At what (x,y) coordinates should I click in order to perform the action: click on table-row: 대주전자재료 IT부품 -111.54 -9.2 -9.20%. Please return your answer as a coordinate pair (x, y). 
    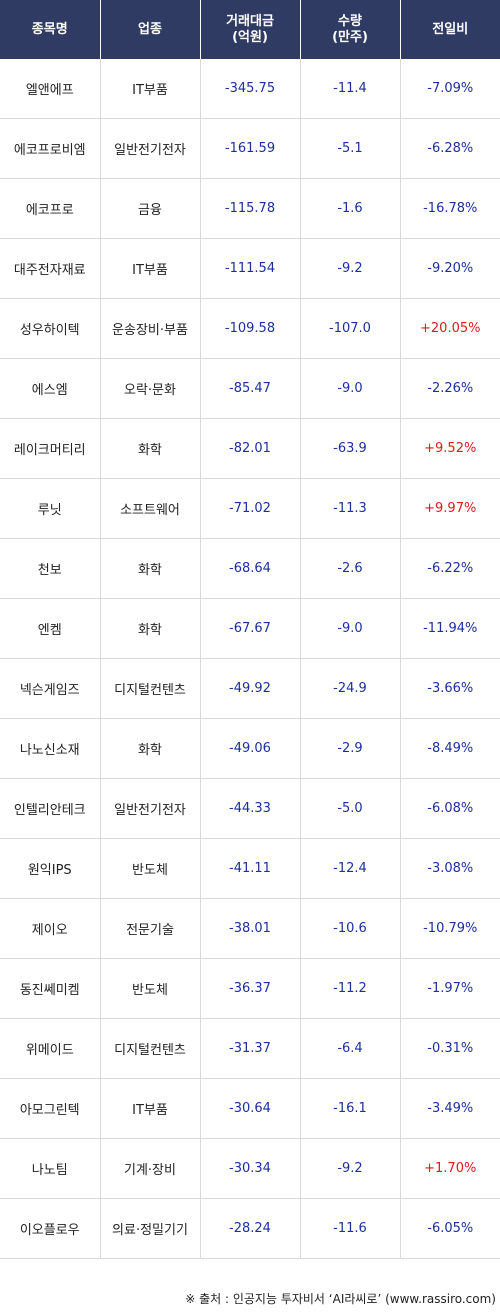
    Looking at the image, I should click on (250, 268).